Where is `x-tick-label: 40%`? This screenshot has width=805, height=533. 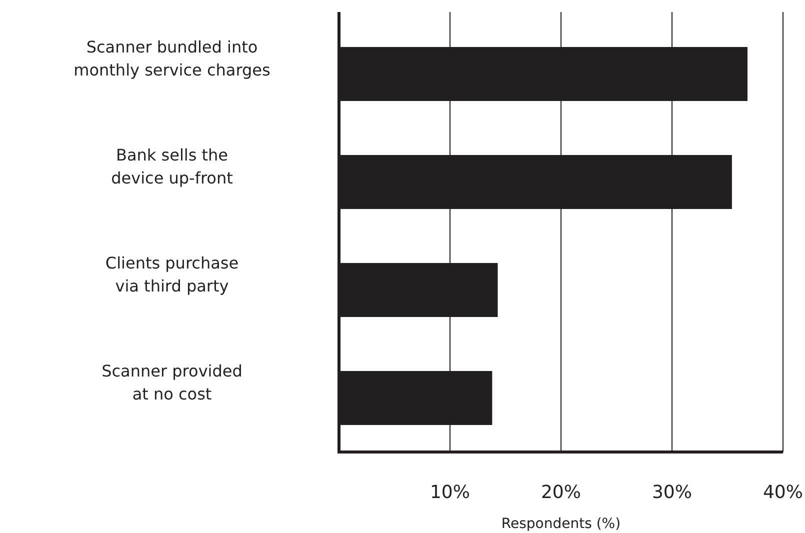 x-tick-label: 40% is located at coordinates (783, 492).